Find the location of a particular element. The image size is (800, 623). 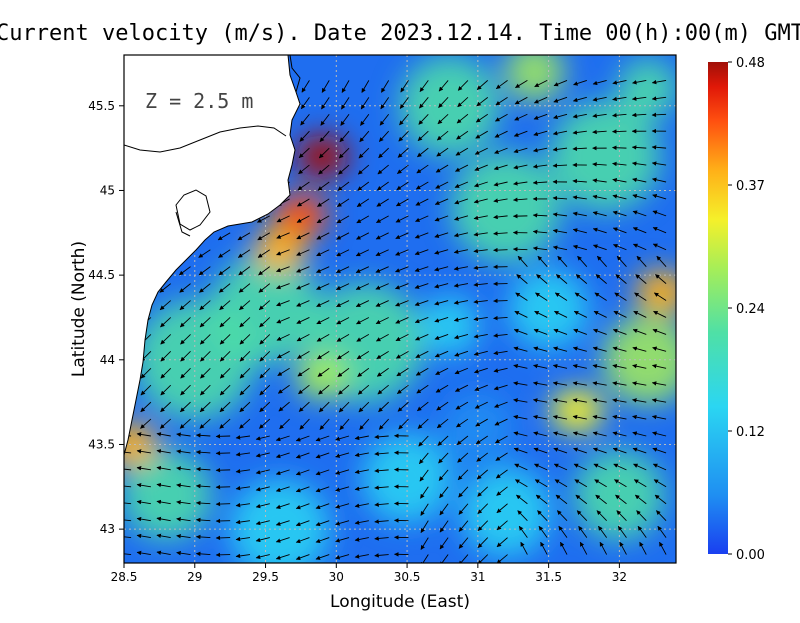

x-tick-label: 29 is located at coordinates (194, 577).